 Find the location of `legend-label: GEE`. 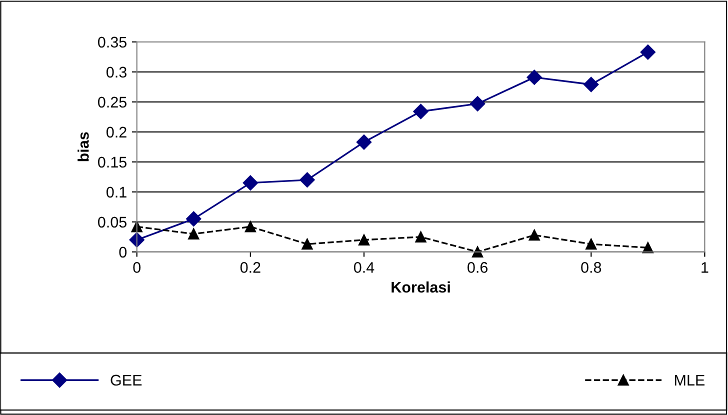

legend-label: GEE is located at coordinates (126, 380).